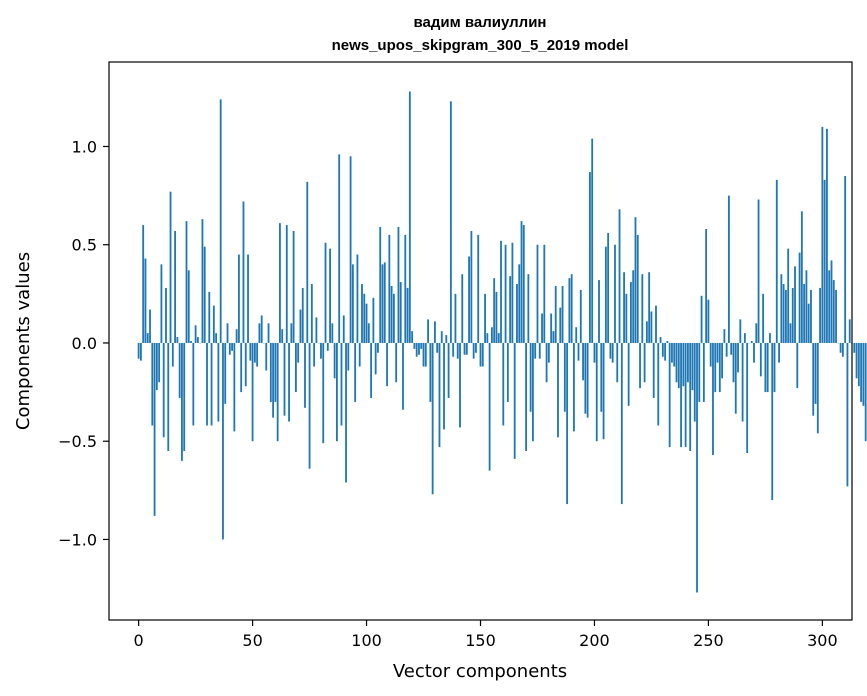 Image resolution: width=867 pixels, height=696 pixels. What do you see at coordinates (77, 441) in the screenshot?
I see `y-tick-label: −0.5` at bounding box center [77, 441].